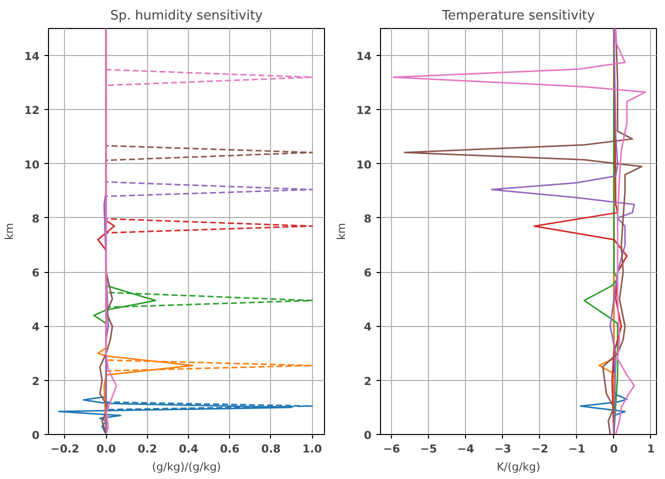  What do you see at coordinates (518, 16) in the screenshot?
I see `chart-title: Temperature sensitivity` at bounding box center [518, 16].